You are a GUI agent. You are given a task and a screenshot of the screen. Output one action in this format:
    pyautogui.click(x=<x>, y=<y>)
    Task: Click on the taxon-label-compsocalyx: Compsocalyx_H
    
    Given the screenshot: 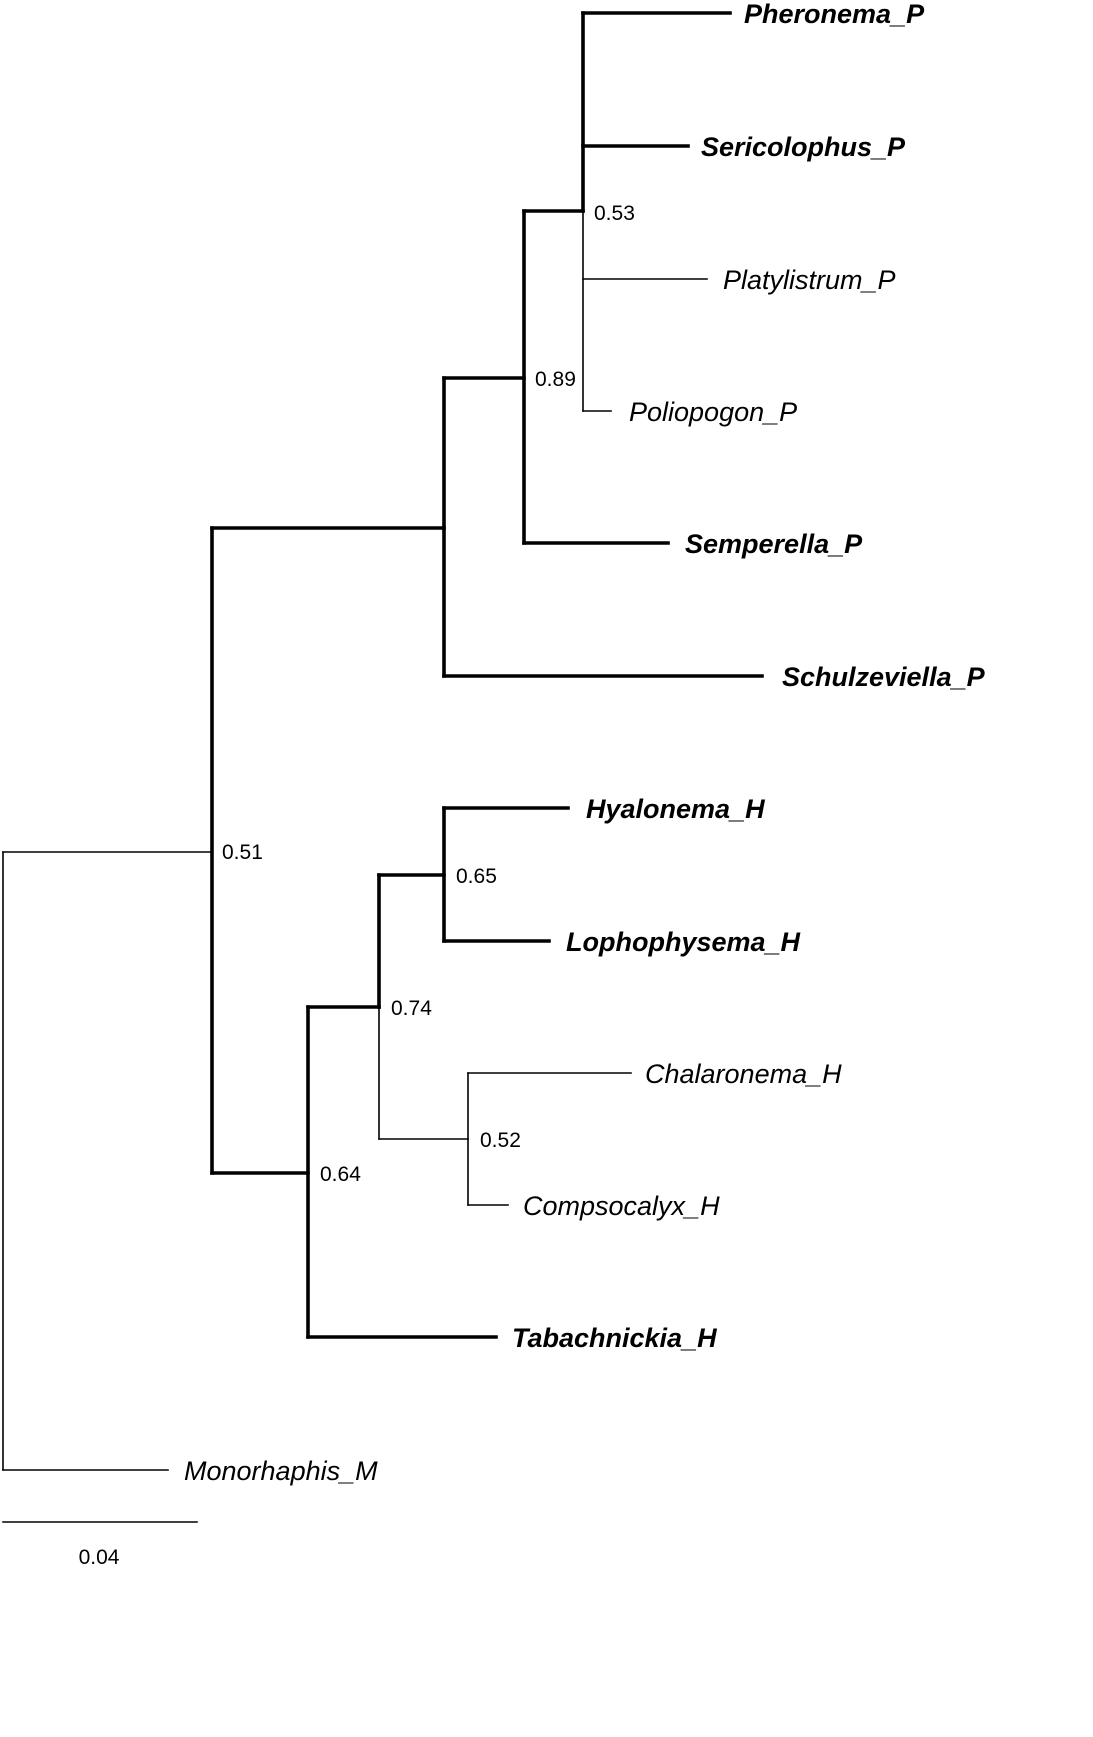 What is the action you would take?
    pyautogui.click(x=621, y=1206)
    